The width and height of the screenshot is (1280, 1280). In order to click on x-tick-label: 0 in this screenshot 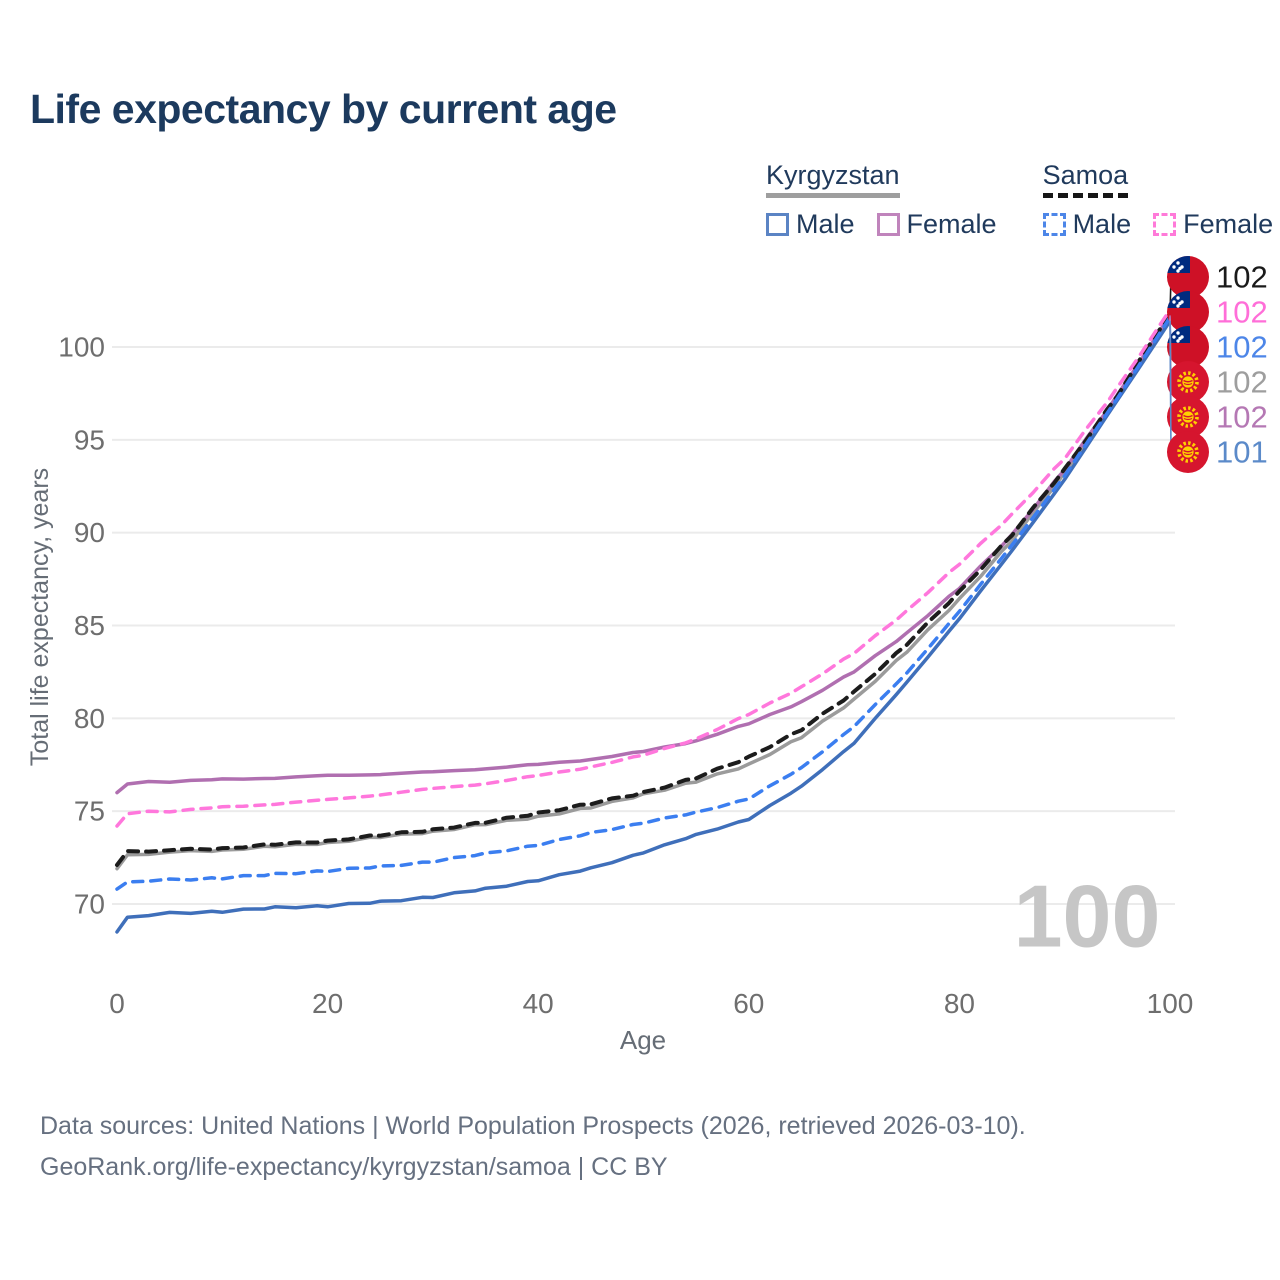, I will do `click(117, 1003)`.